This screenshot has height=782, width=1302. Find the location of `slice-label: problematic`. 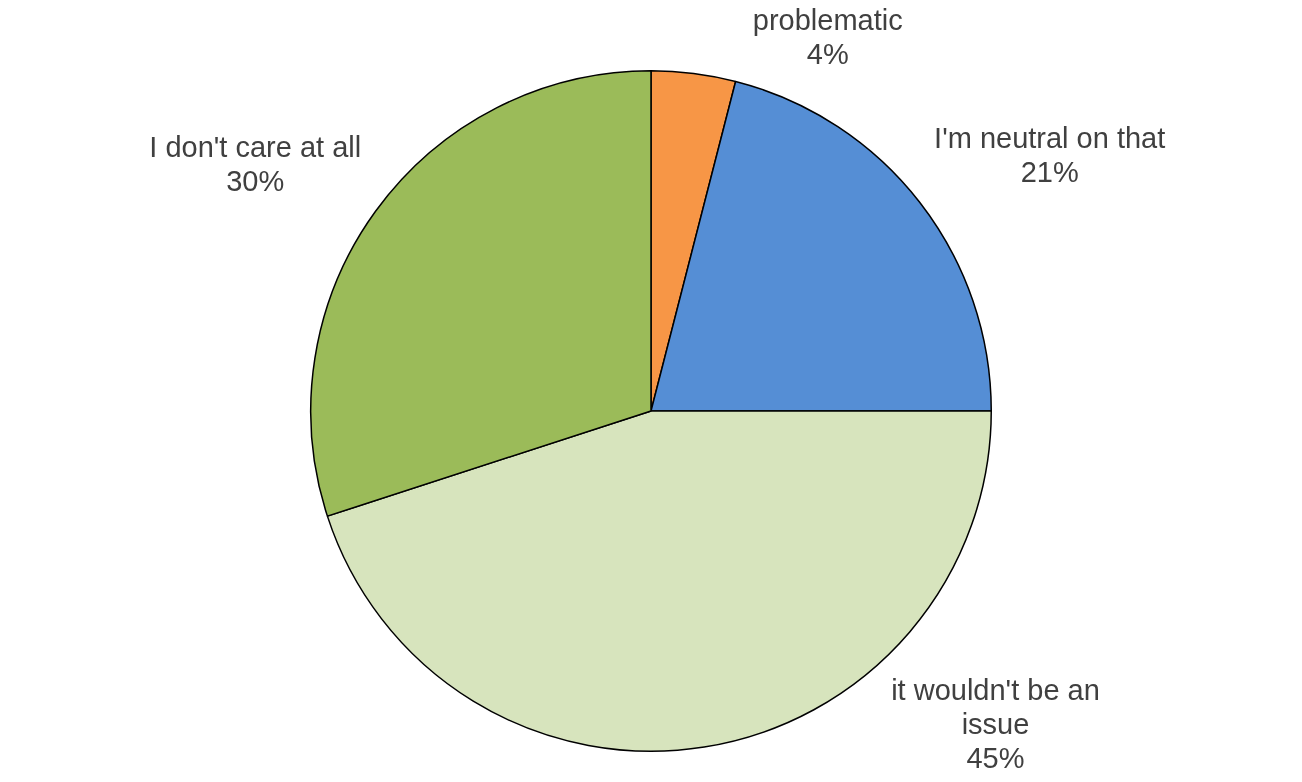

slice-label: problematic is located at coordinates (827, 20).